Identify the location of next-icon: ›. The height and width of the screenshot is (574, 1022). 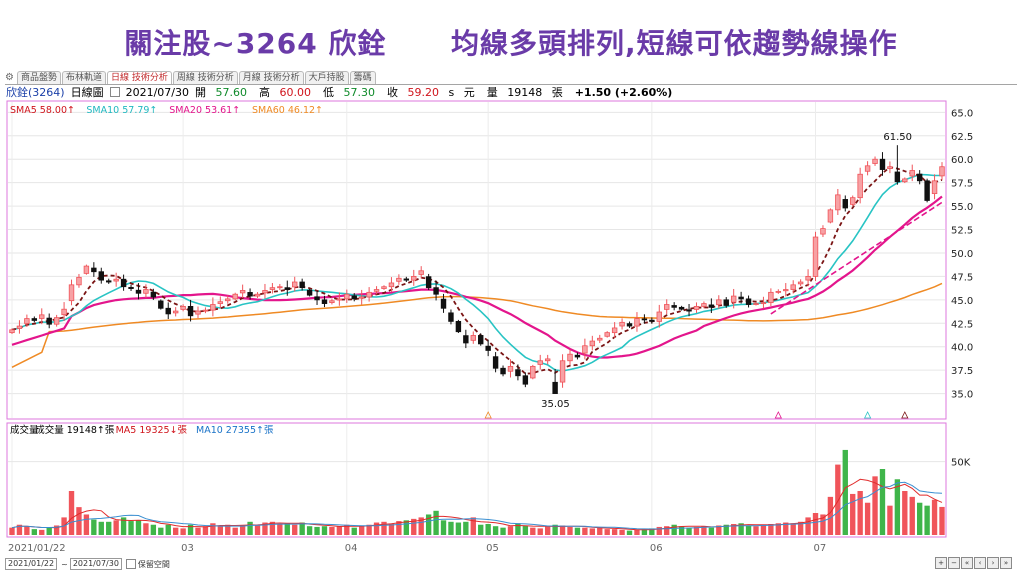
(993, 563).